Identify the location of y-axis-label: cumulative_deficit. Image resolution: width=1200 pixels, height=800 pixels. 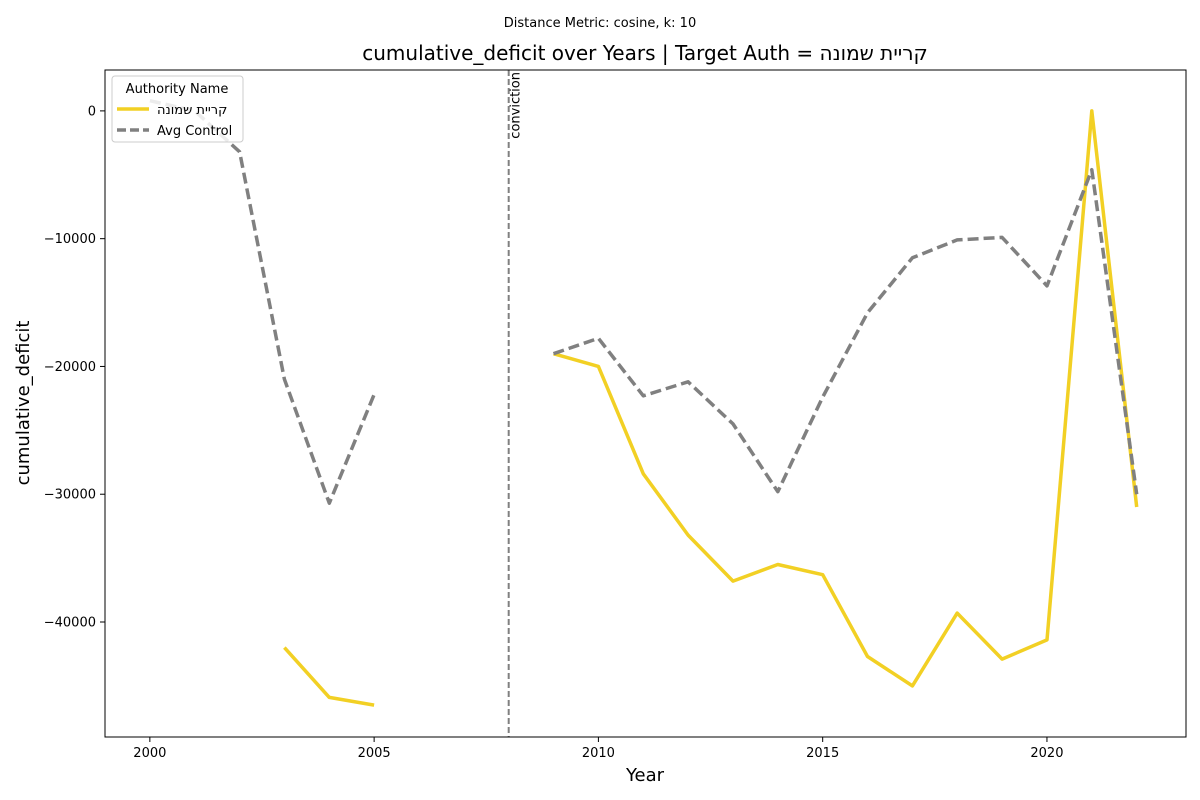
(23, 403).